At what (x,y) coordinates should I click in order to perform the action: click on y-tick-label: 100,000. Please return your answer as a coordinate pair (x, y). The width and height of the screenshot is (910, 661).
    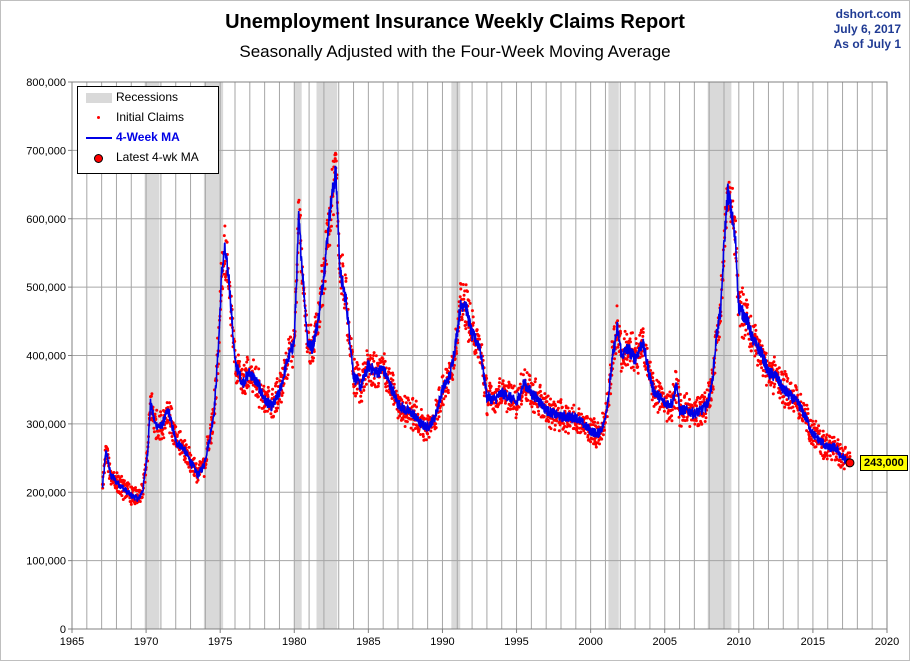
    Looking at the image, I should click on (46, 562).